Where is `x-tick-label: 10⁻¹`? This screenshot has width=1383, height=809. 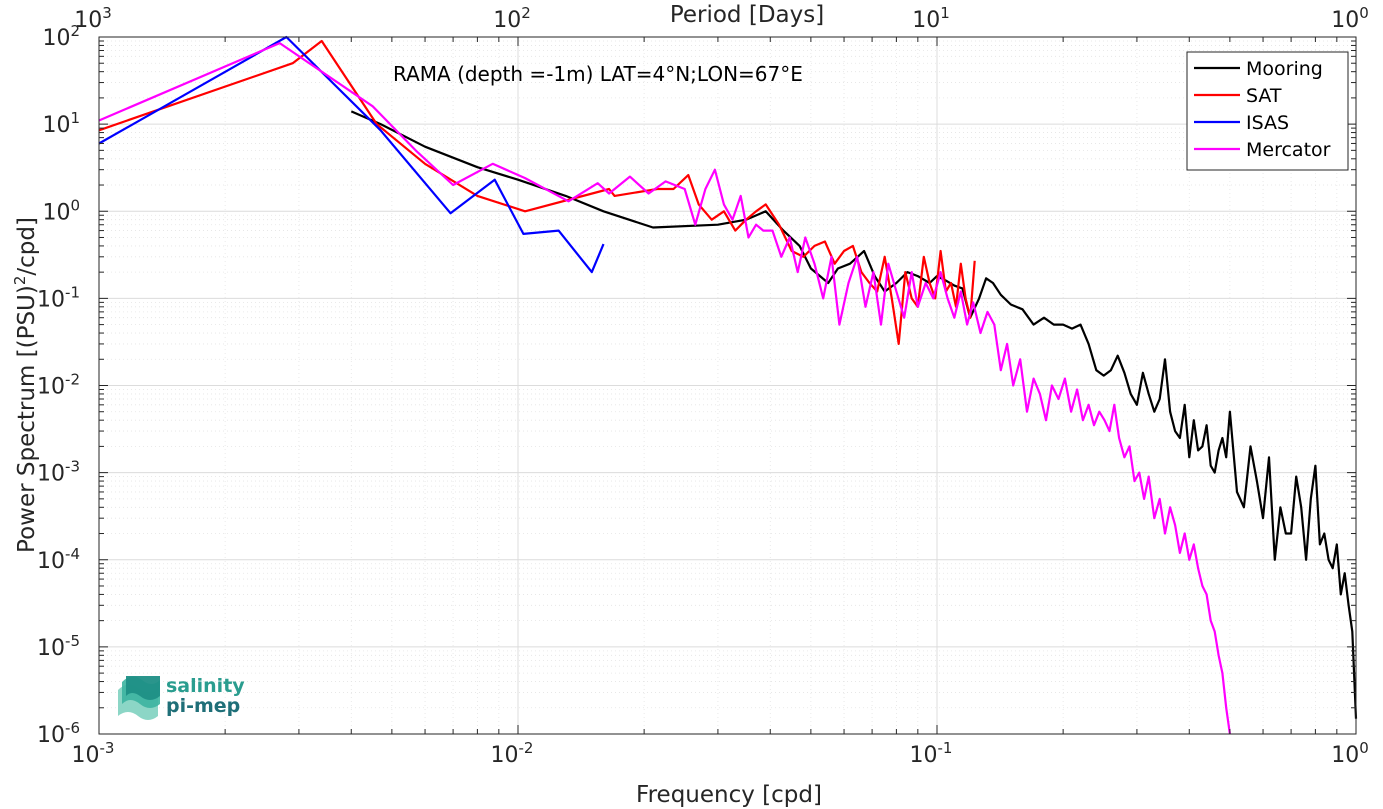
x-tick-label: 10⁻¹ is located at coordinates (931, 753).